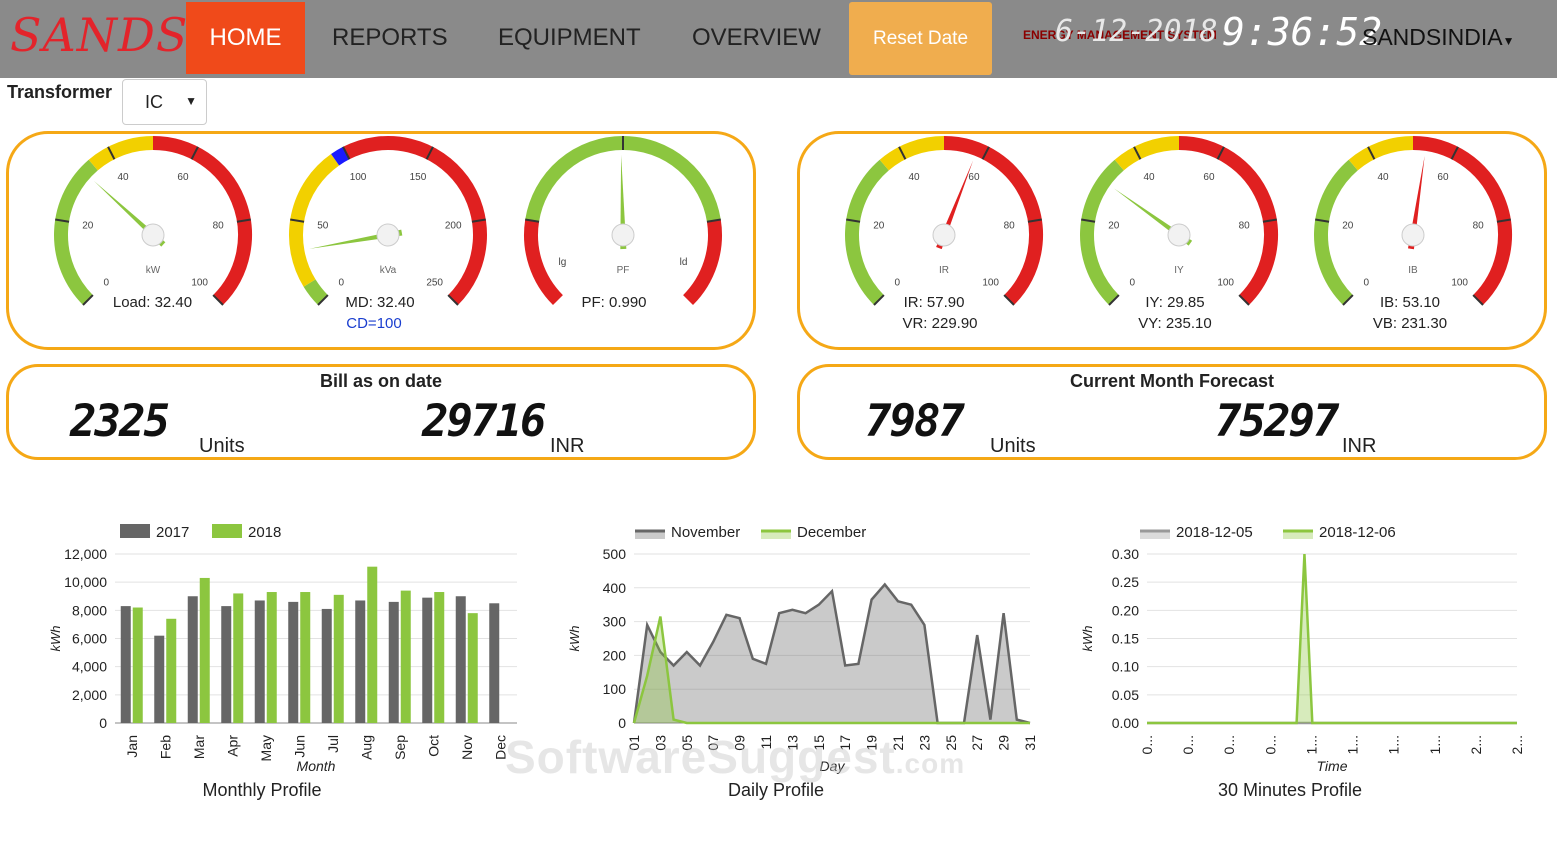 The width and height of the screenshot is (1557, 855). Describe the element at coordinates (500, 747) in the screenshot. I see `x-tick-label: Dec` at that location.